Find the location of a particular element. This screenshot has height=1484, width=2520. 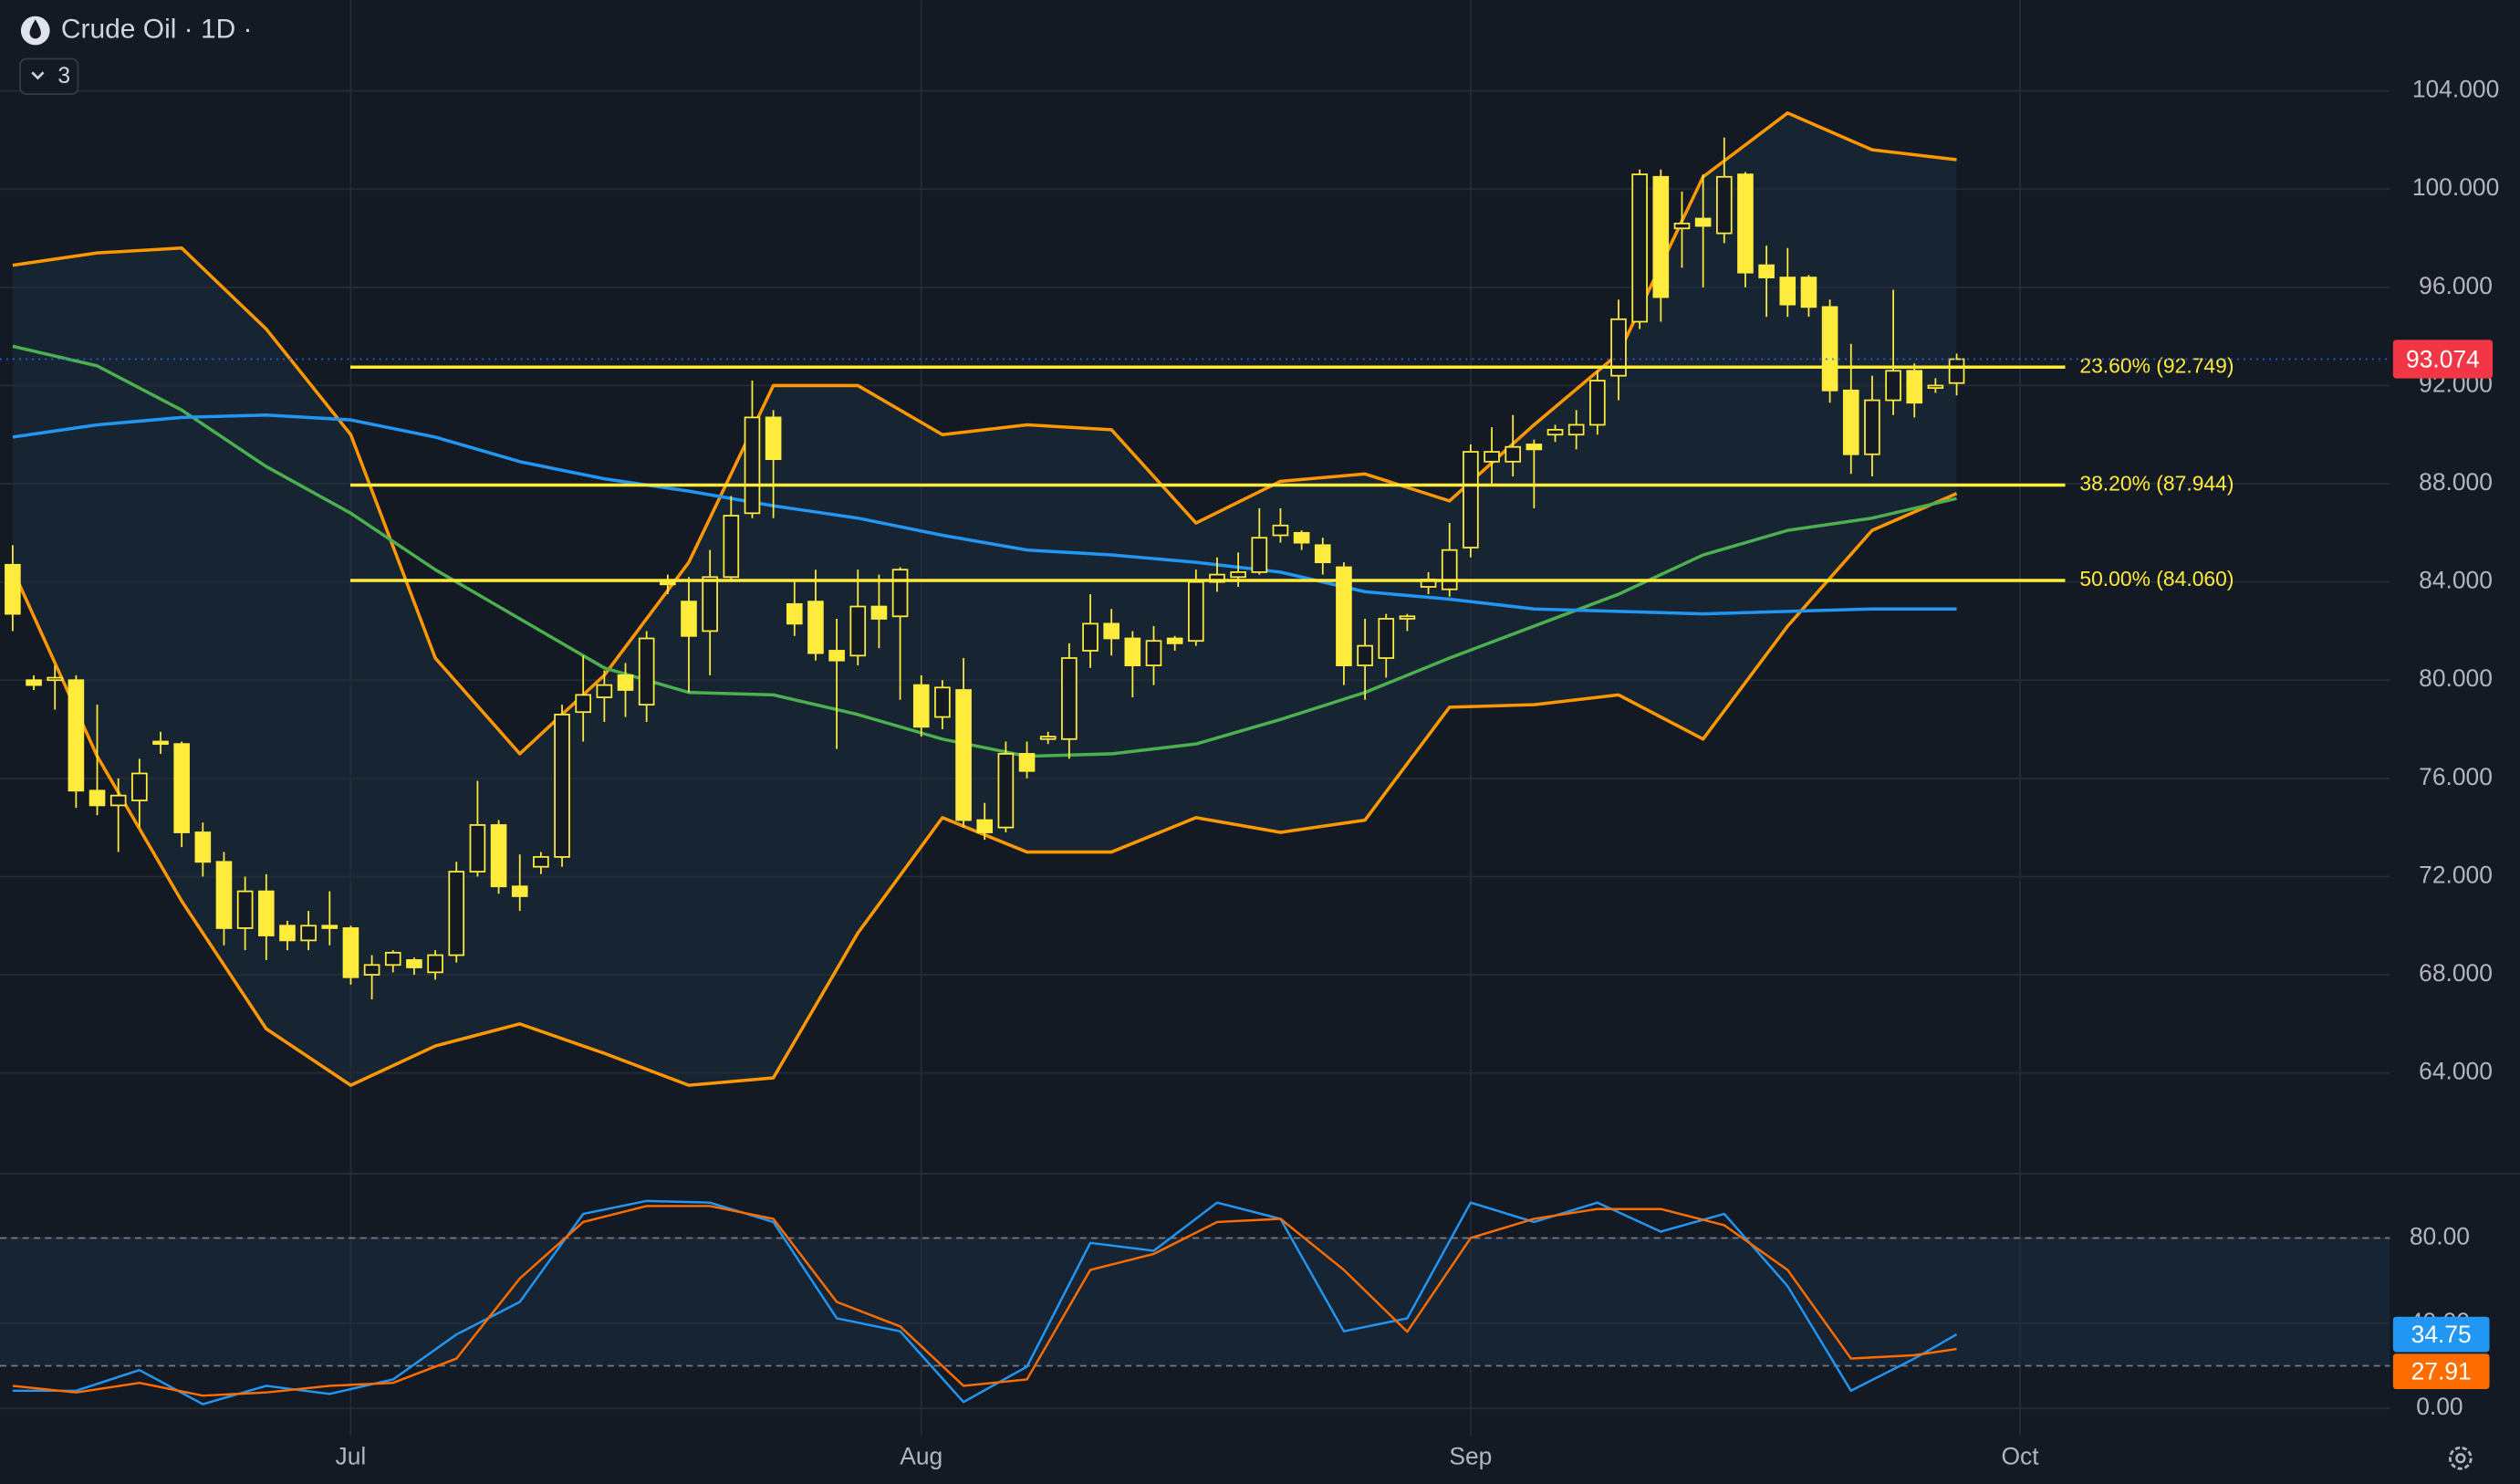

y-tick-label: 96.000 is located at coordinates (2456, 285).